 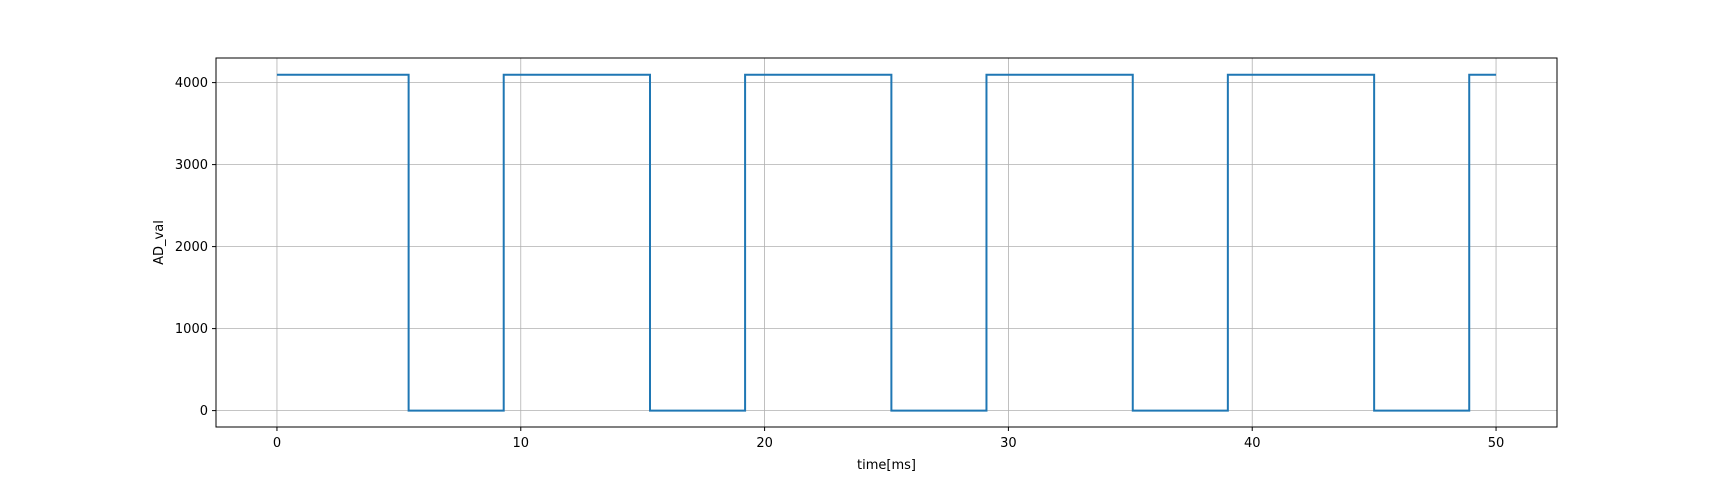 I want to click on x-tick-label: 30, so click(x=1008, y=443).